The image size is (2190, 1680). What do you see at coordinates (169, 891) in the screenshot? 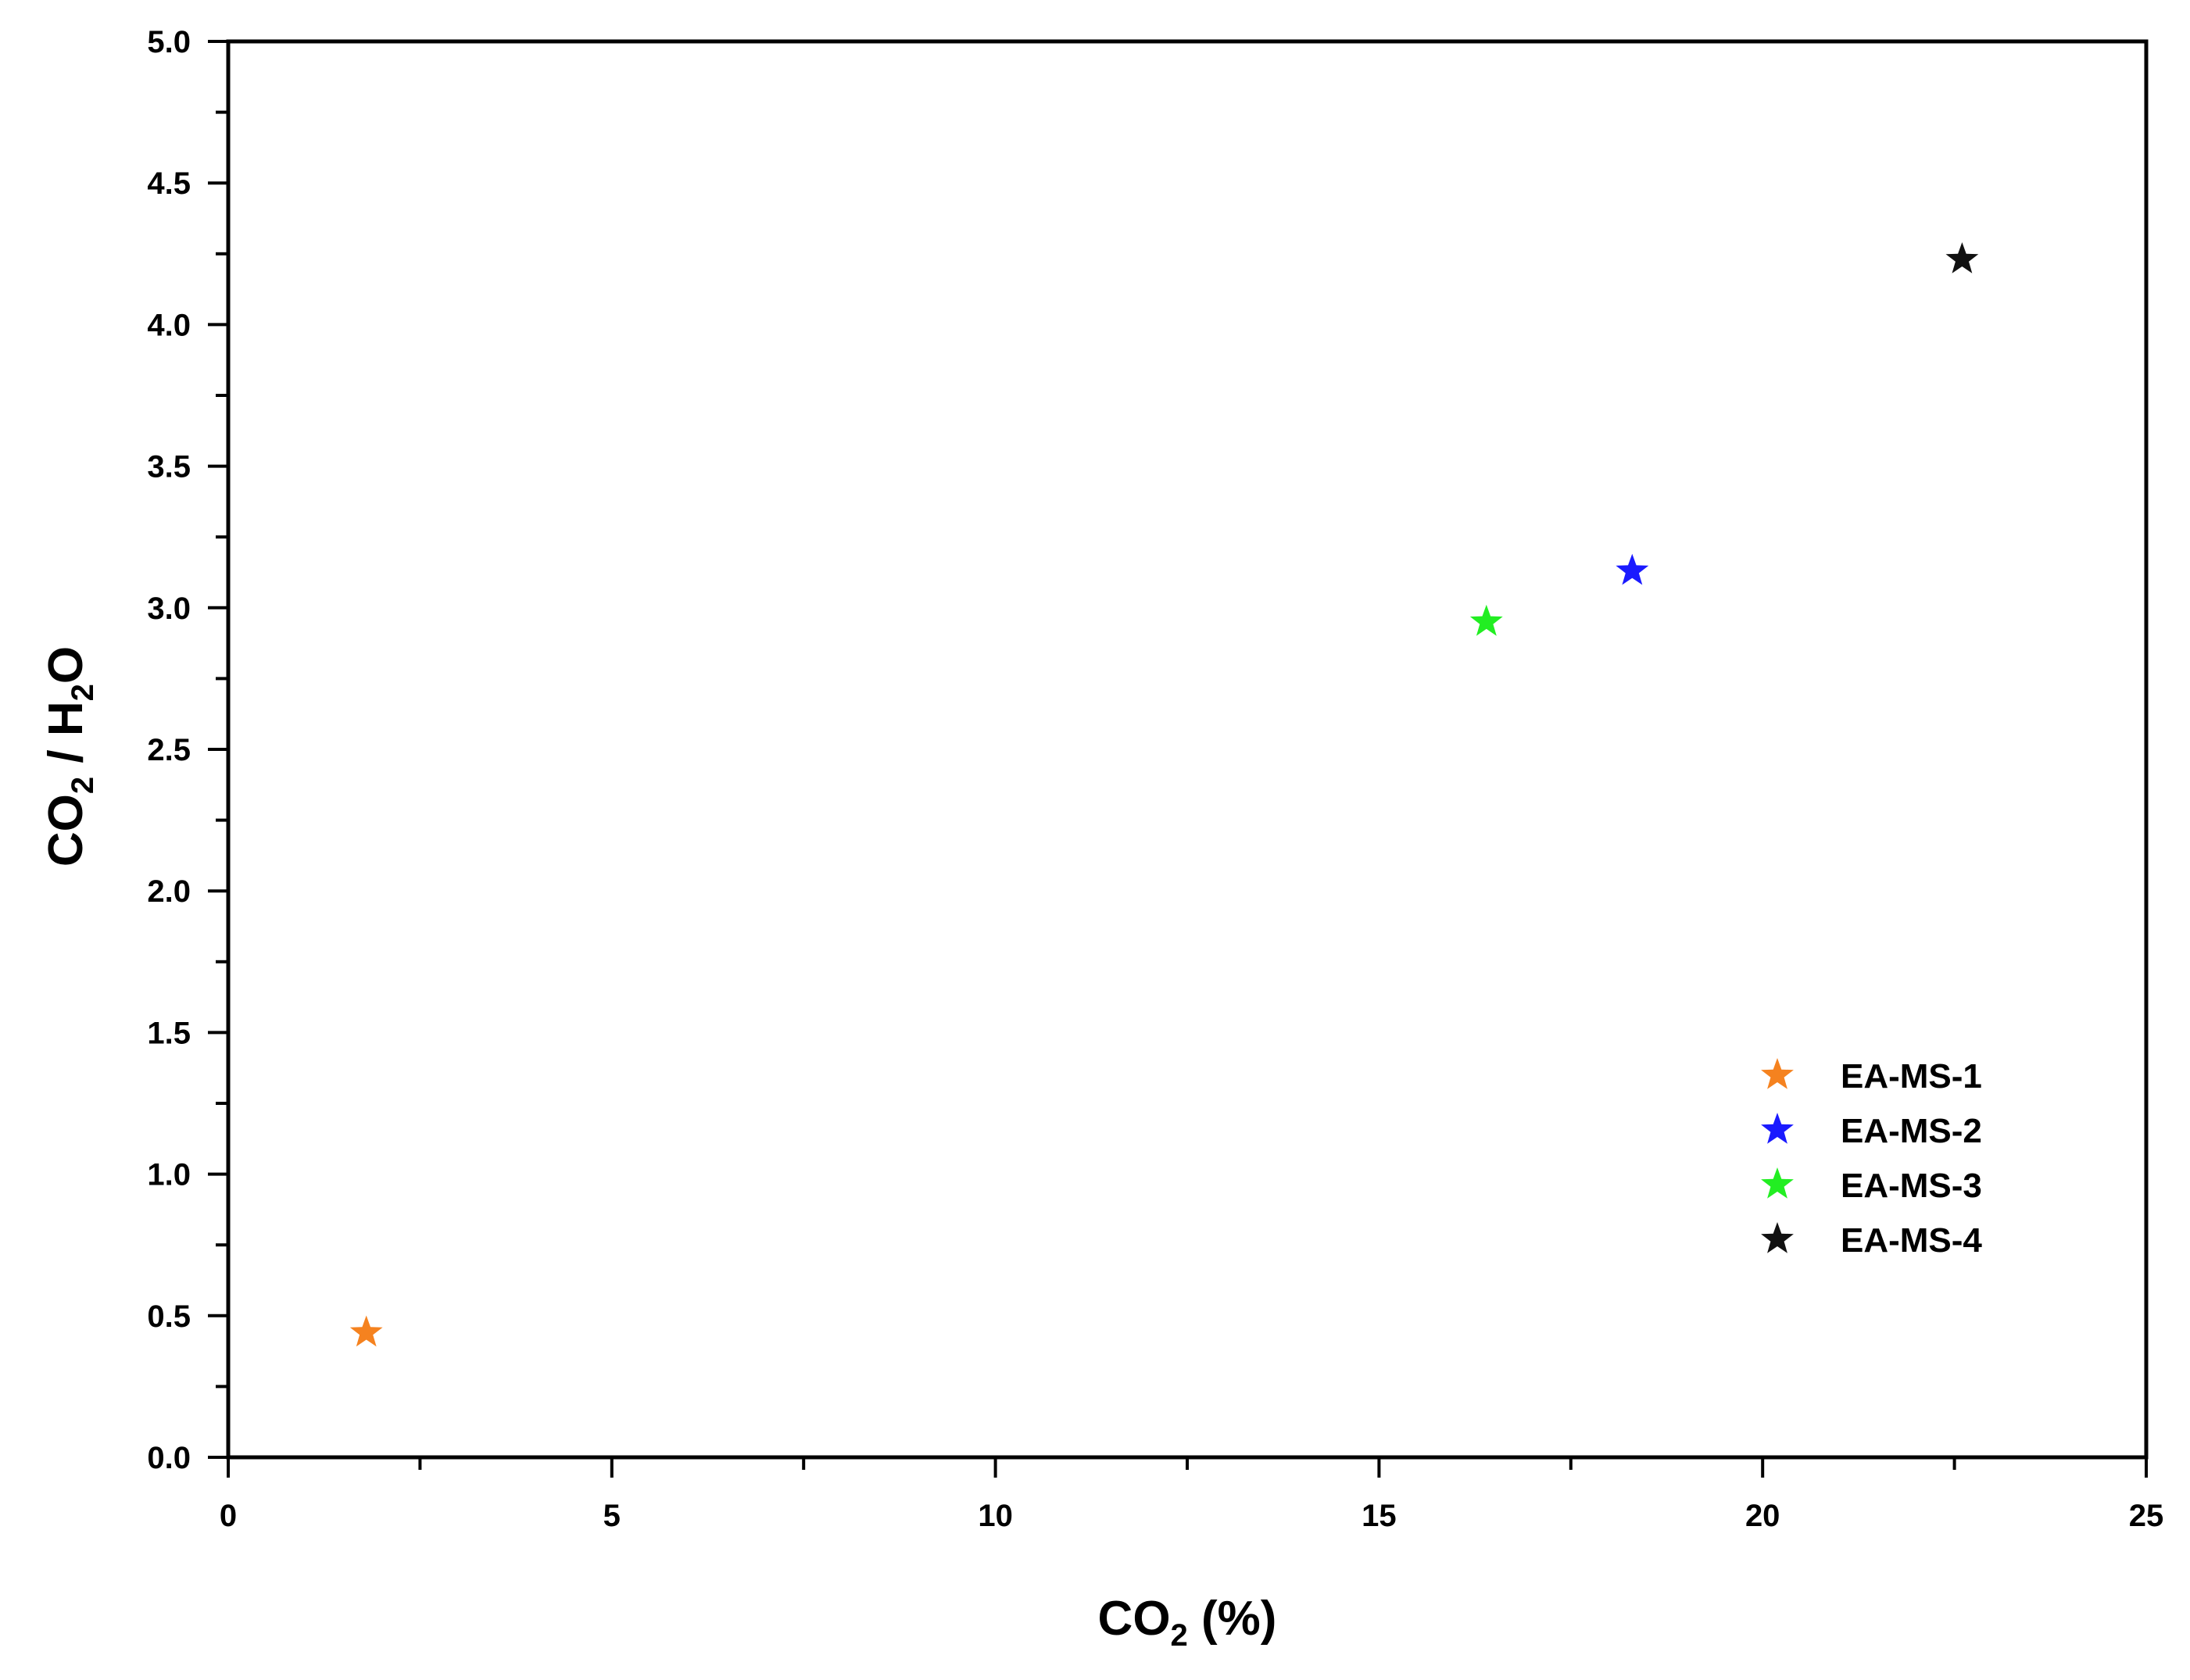
I see `y-tick-label: 2.0` at bounding box center [169, 891].